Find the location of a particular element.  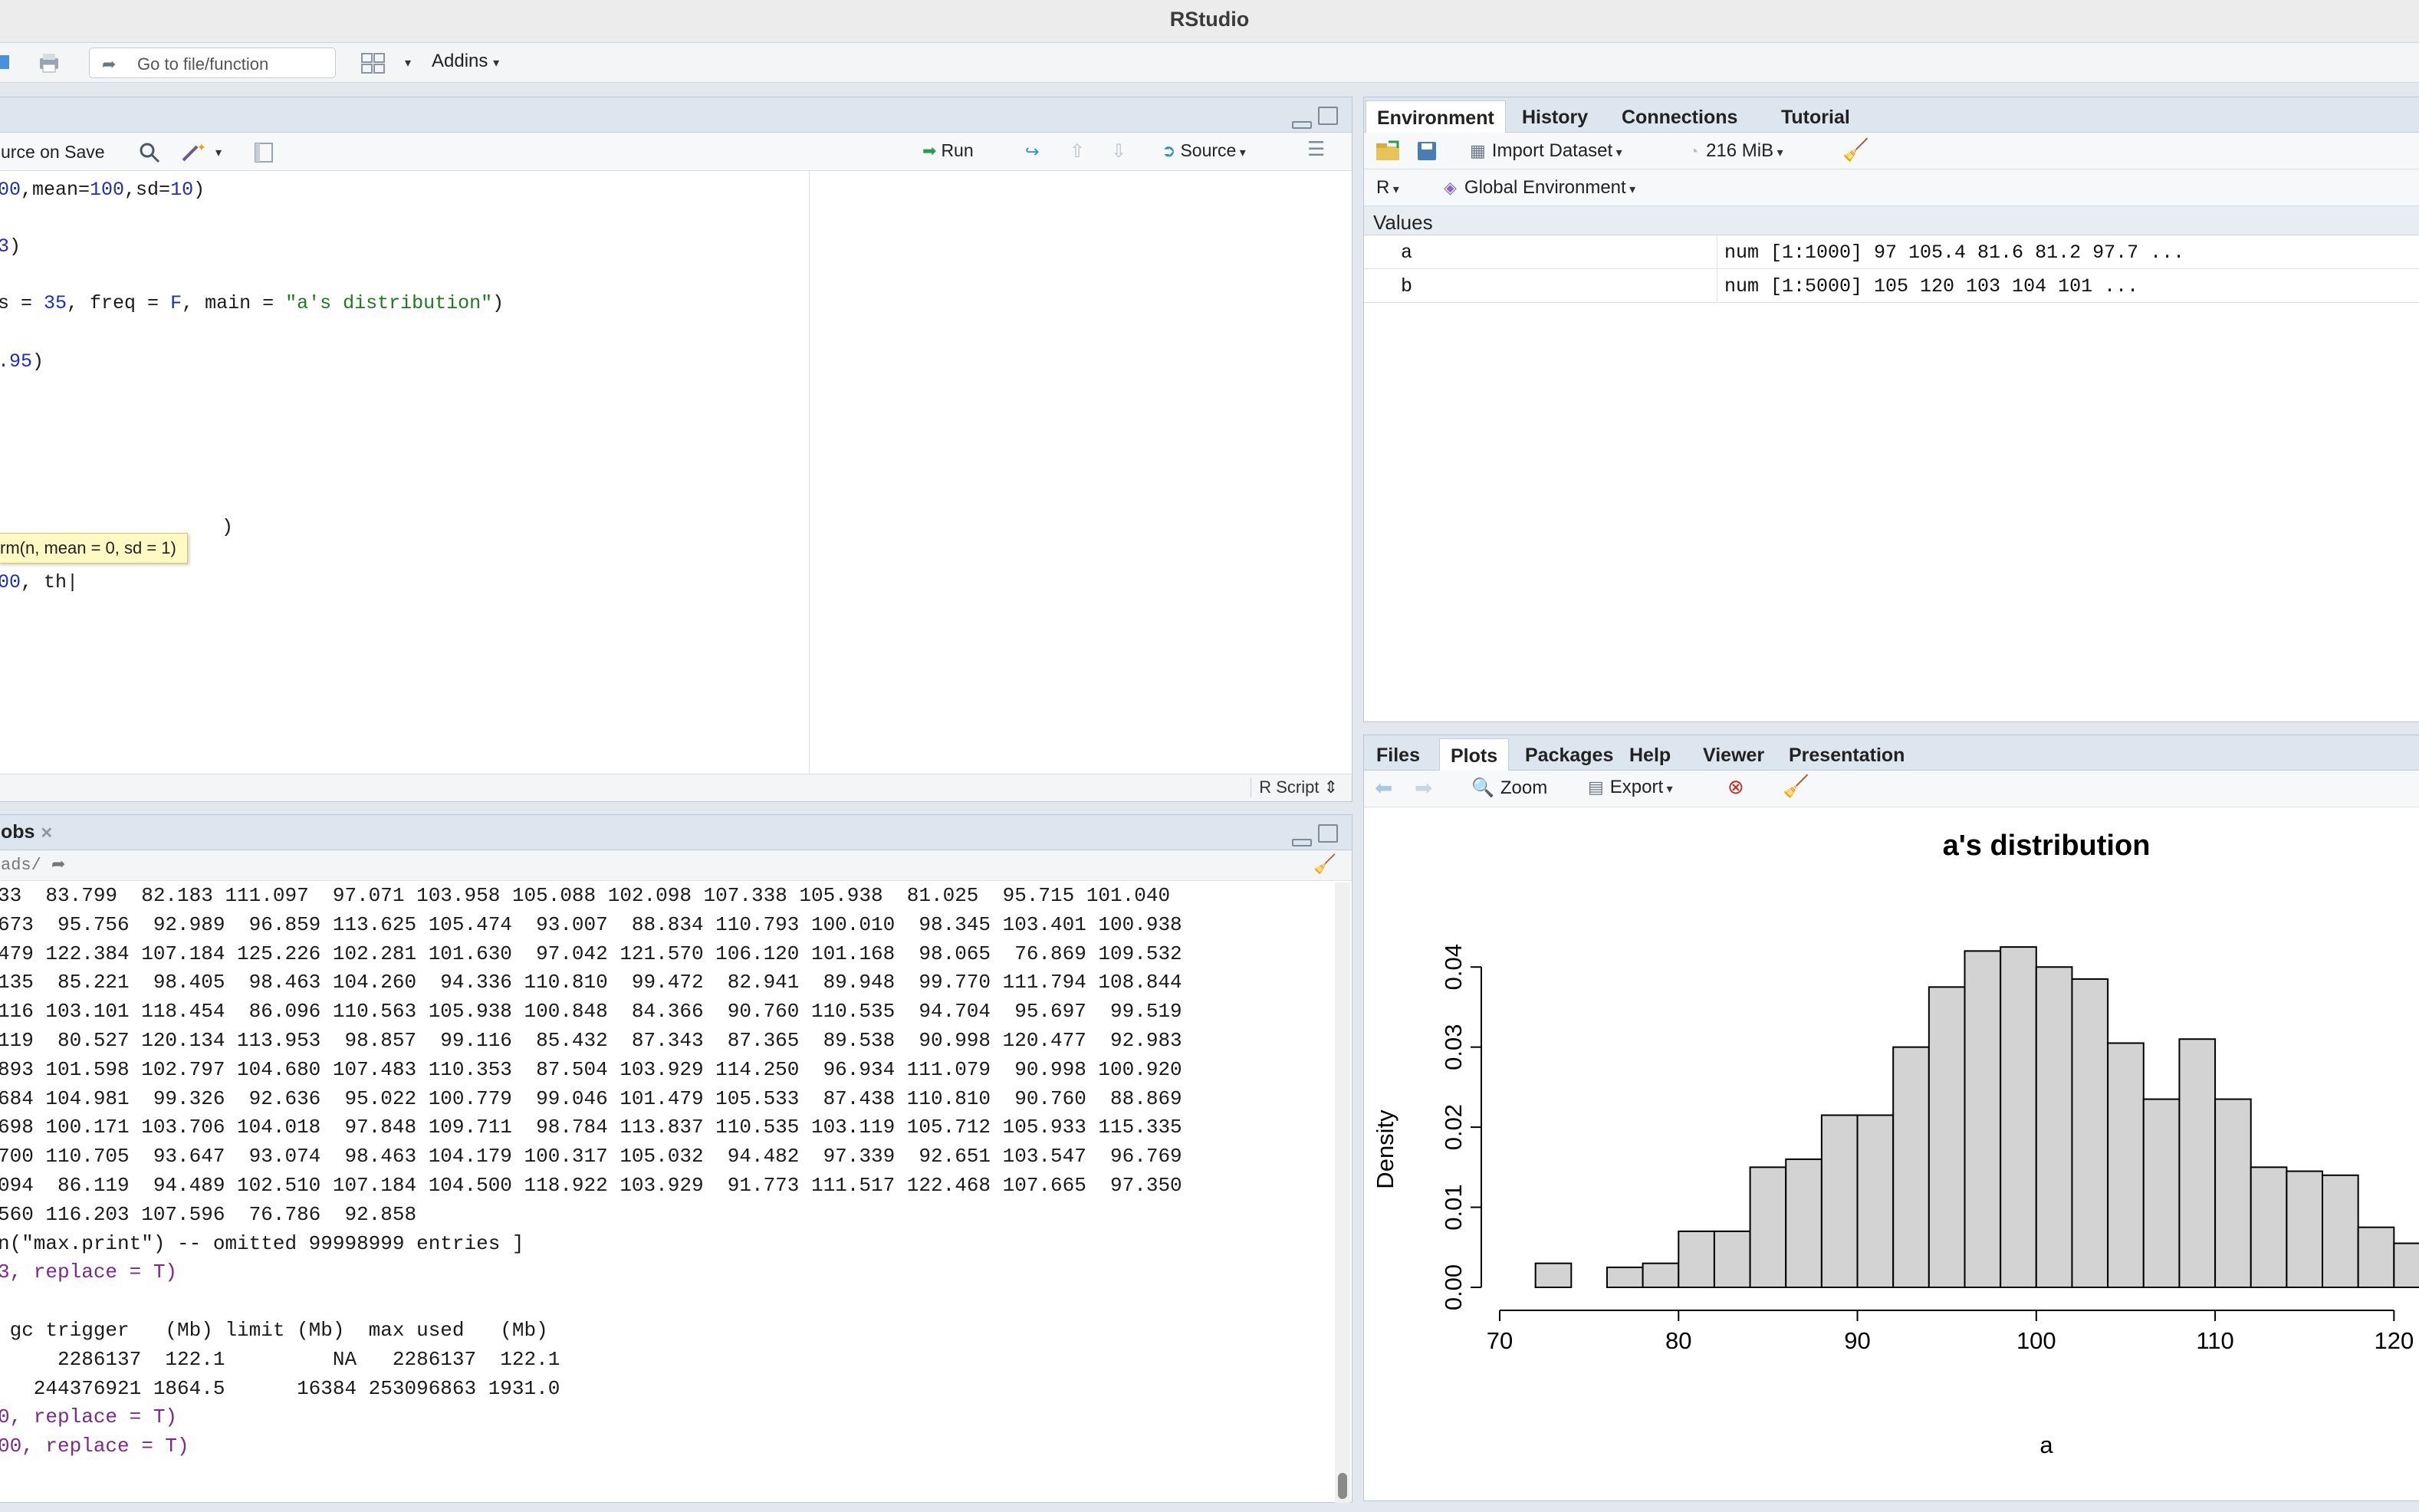

export-button: ▤ Export ▾ is located at coordinates (1630, 787).